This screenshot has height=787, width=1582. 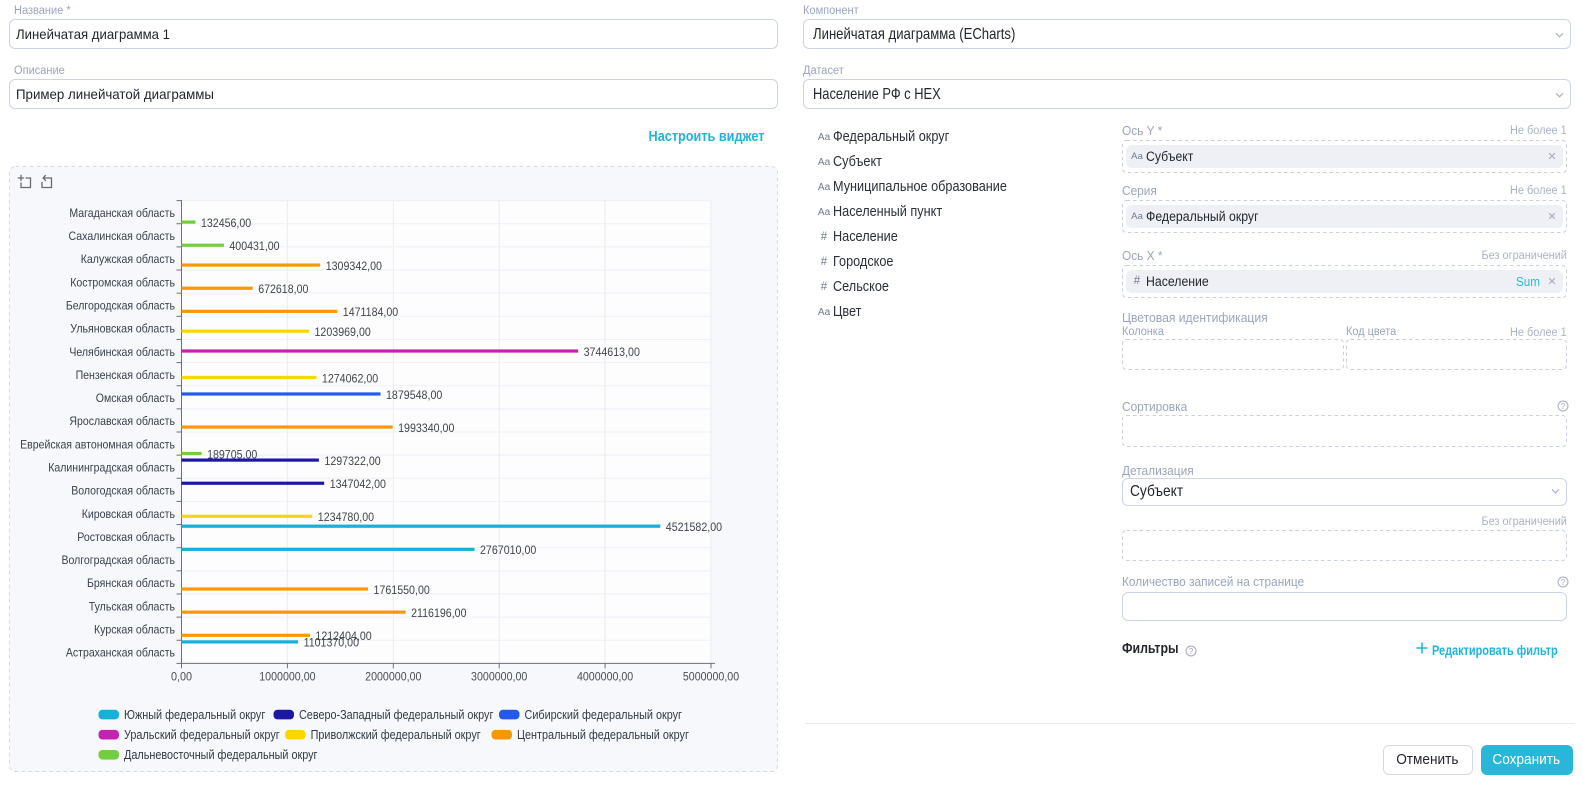 I want to click on svg-text: 2000000,00, so click(x=393, y=677).